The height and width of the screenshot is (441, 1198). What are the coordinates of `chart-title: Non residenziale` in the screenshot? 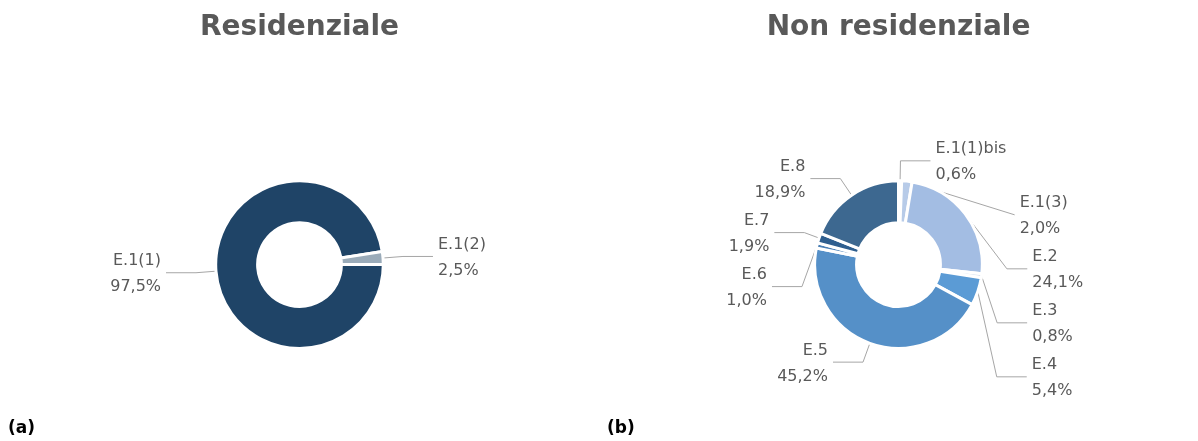 It's located at (898, 25).